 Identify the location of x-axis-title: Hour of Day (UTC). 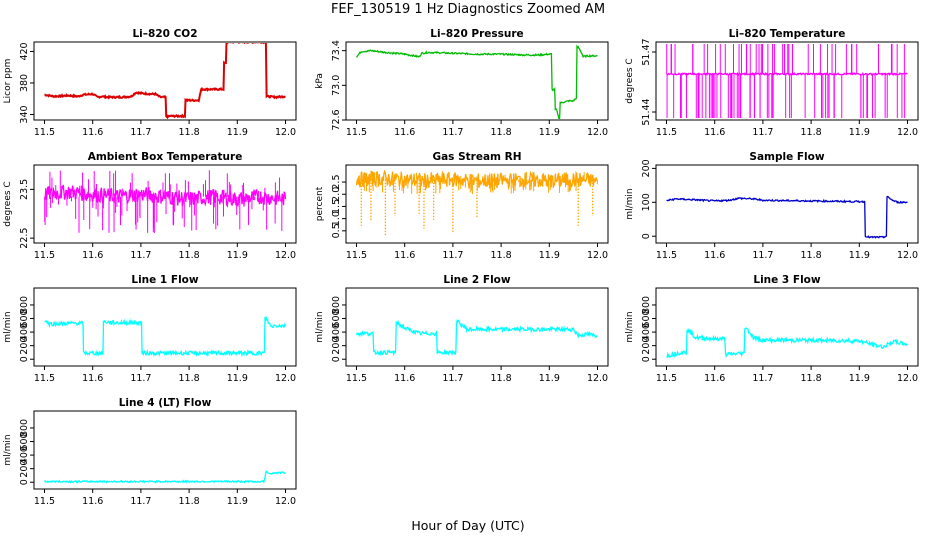
(467, 525).